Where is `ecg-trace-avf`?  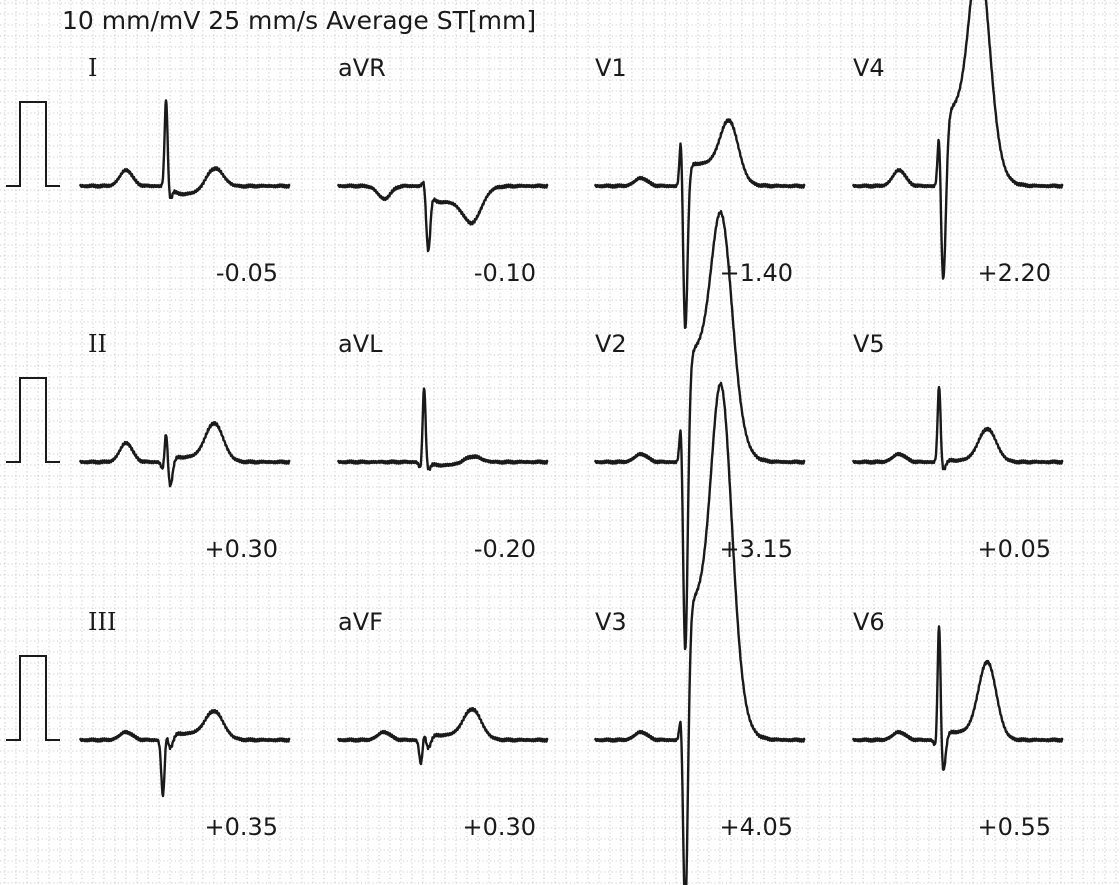
ecg-trace-avf is located at coordinates (442, 736).